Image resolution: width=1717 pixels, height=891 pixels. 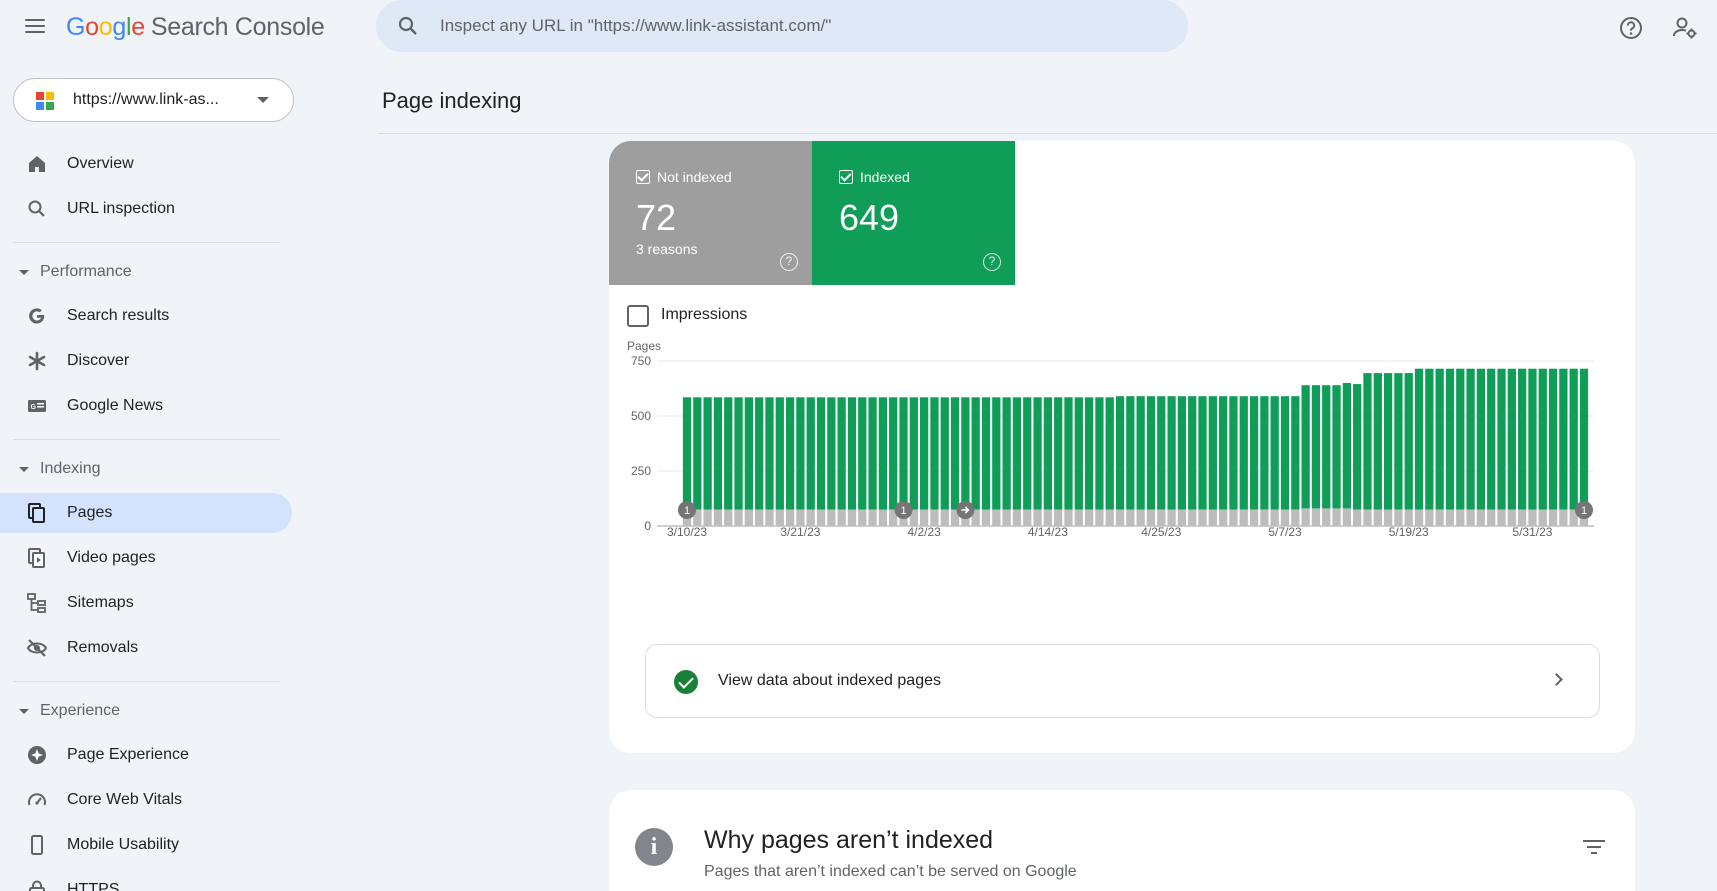 I want to click on sidebar-item-discover: Discover, so click(x=146, y=361).